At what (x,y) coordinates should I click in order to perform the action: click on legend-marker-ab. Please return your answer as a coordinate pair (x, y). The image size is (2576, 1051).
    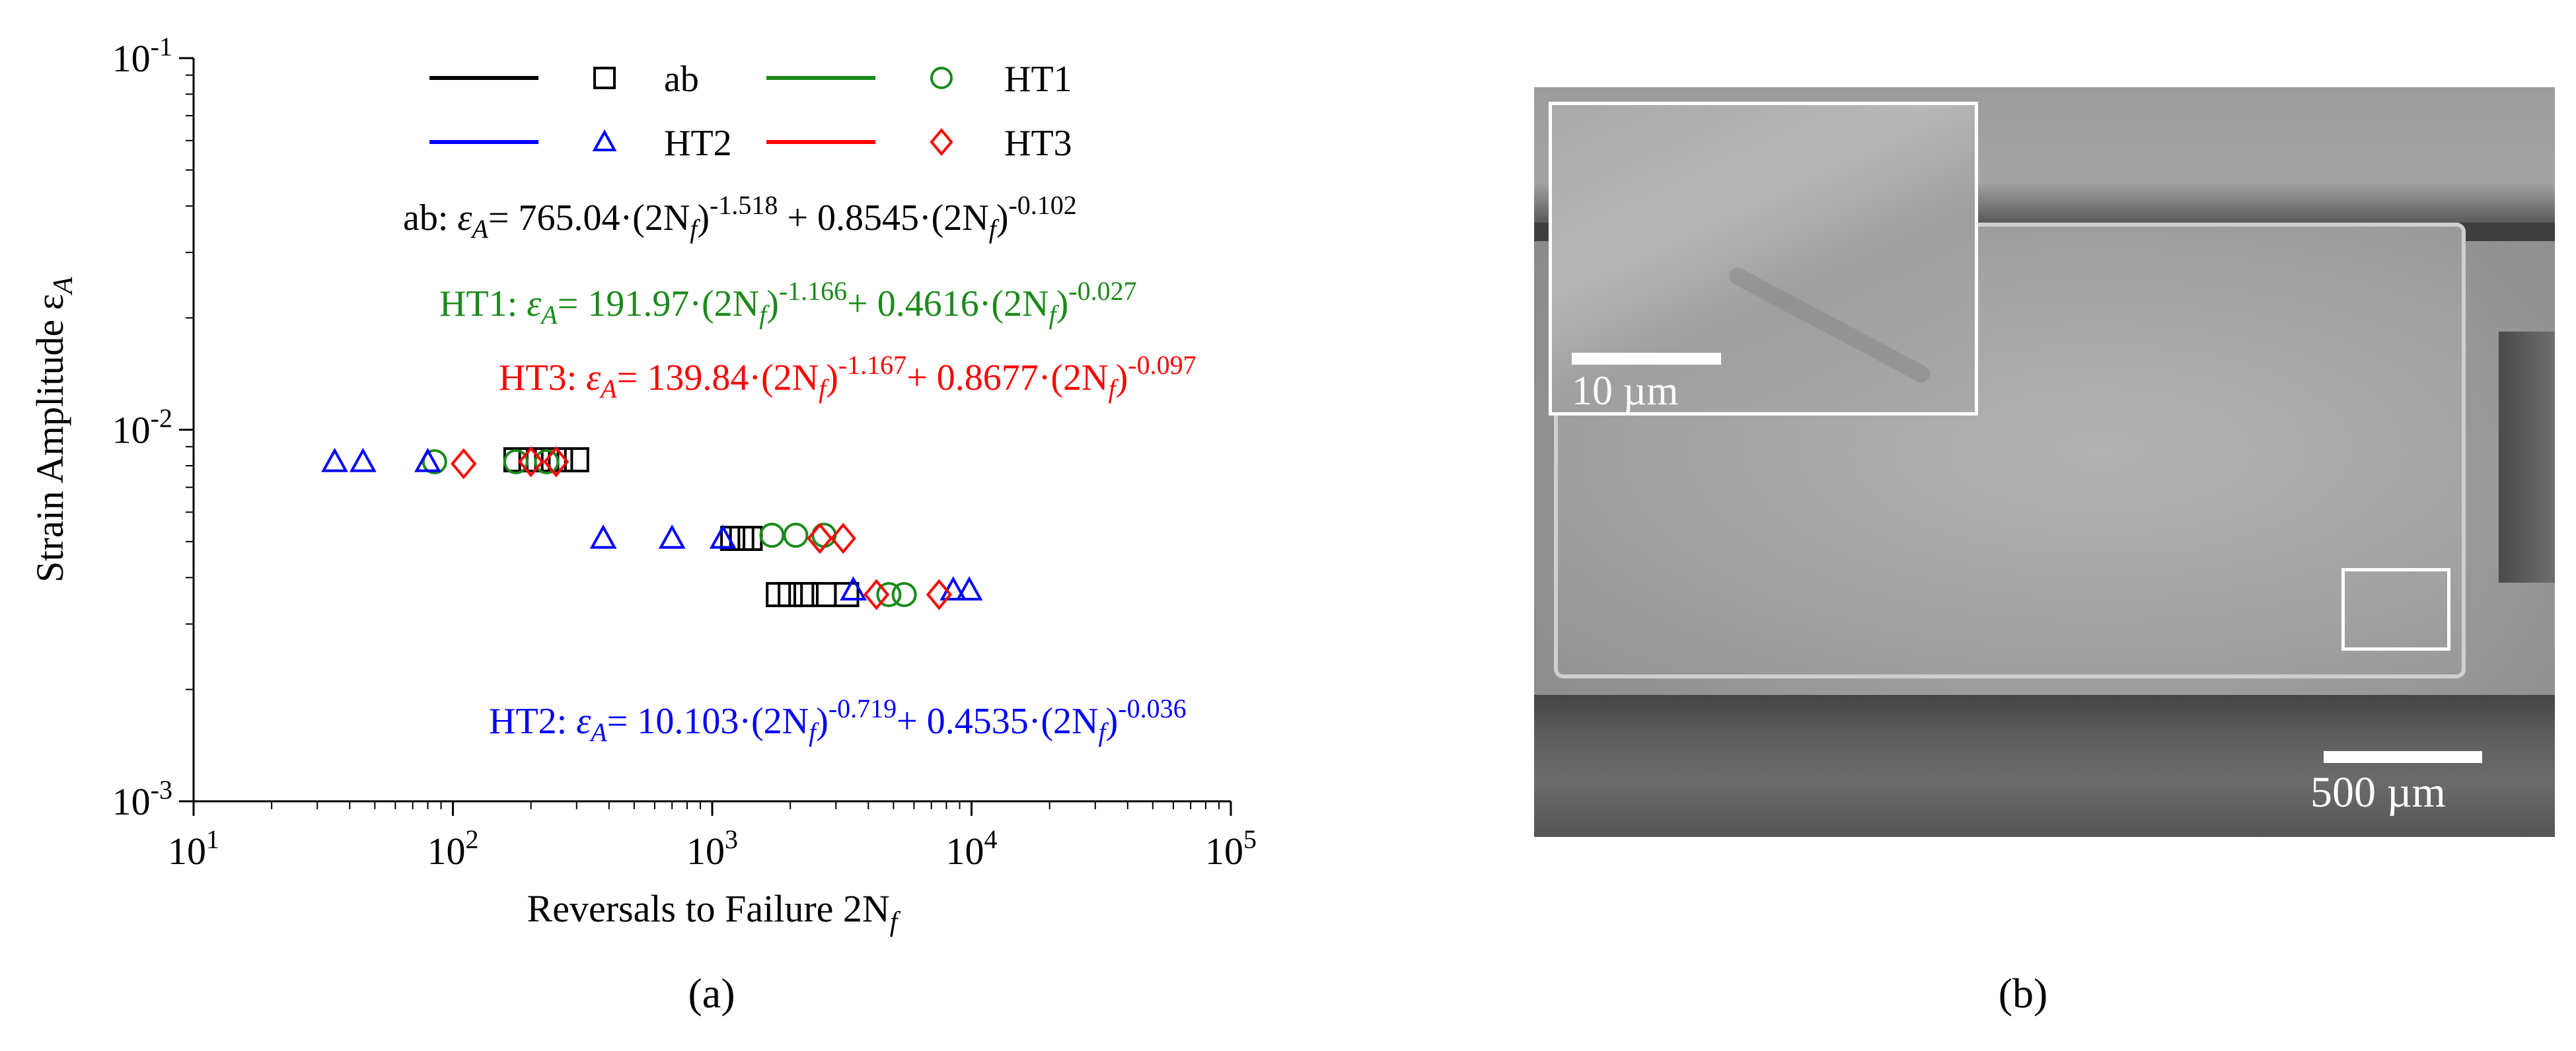
    Looking at the image, I should click on (604, 78).